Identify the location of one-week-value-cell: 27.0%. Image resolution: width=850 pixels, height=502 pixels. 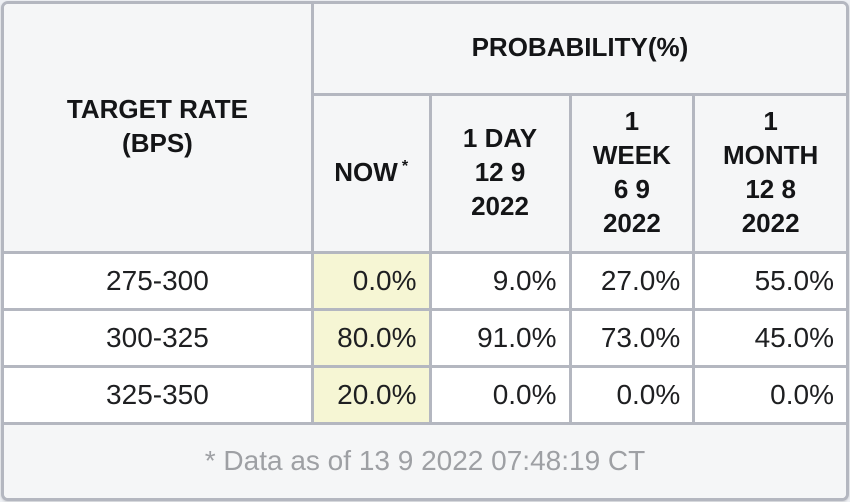
(632, 280).